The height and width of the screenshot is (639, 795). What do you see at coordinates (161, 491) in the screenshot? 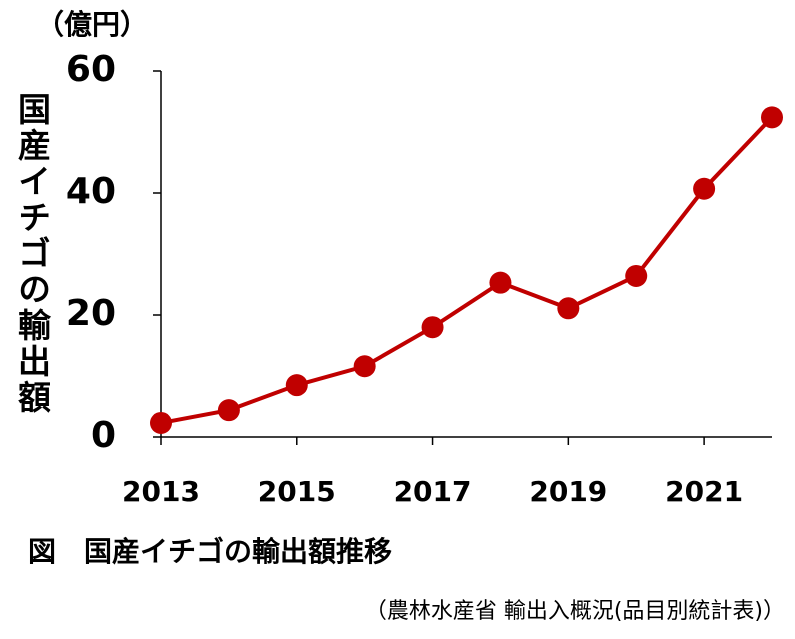
I see `x-tick-label: 2013` at bounding box center [161, 491].